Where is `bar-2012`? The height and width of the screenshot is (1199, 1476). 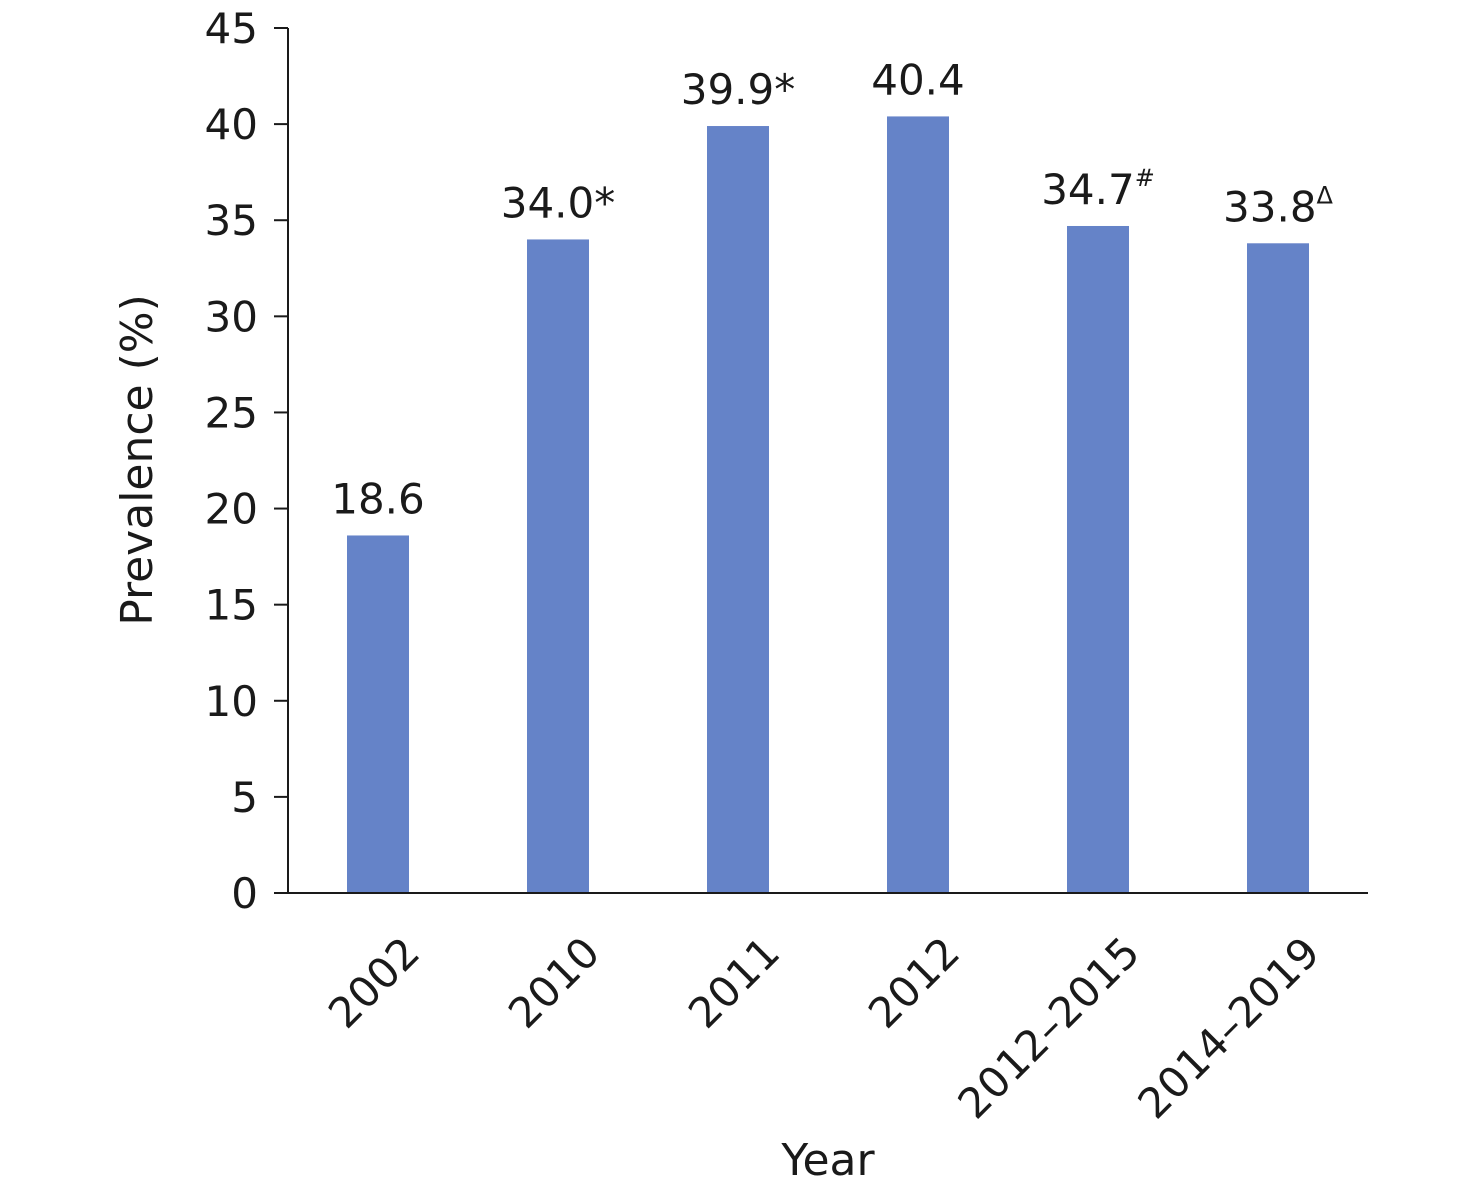
bar-2012 is located at coordinates (918, 504).